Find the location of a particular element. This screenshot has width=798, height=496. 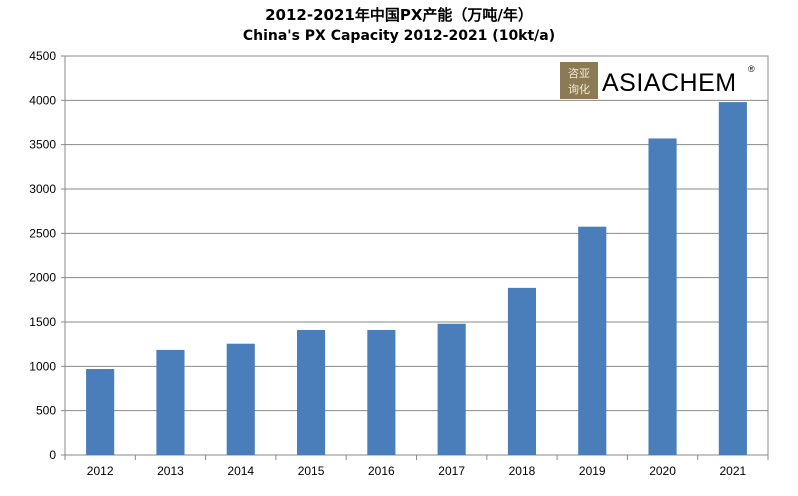

y-tick-label: 2000 is located at coordinates (42, 278).